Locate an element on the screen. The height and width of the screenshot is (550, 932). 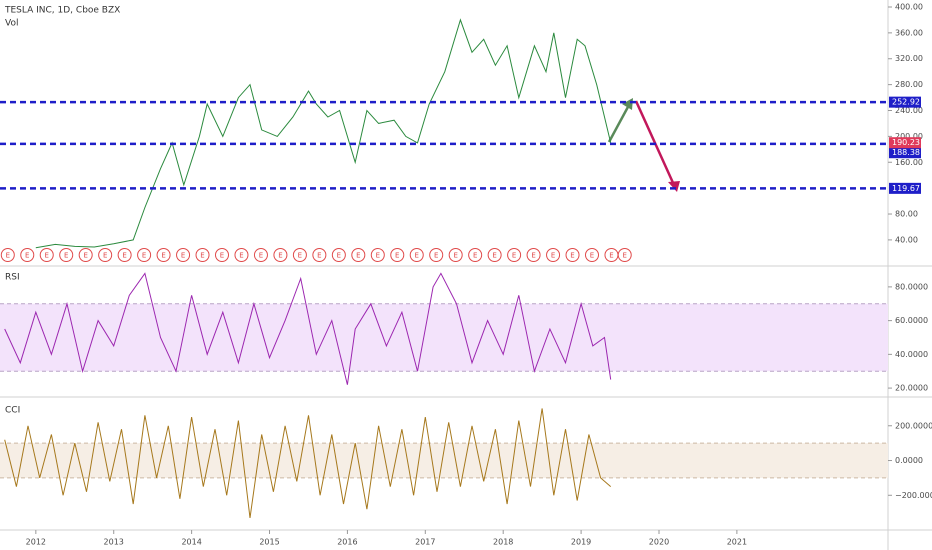
level-price-label: 119.67 is located at coordinates (906, 188).